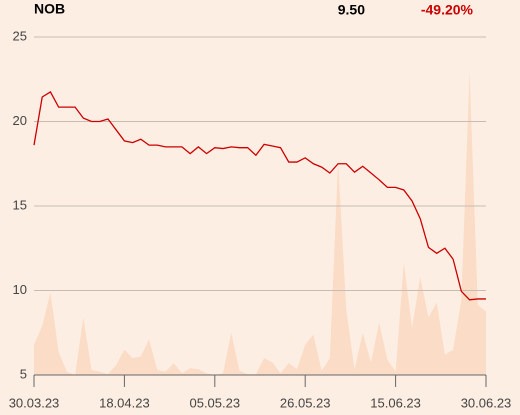  What do you see at coordinates (23, 373) in the screenshot?
I see `y-tick-label: 5` at bounding box center [23, 373].